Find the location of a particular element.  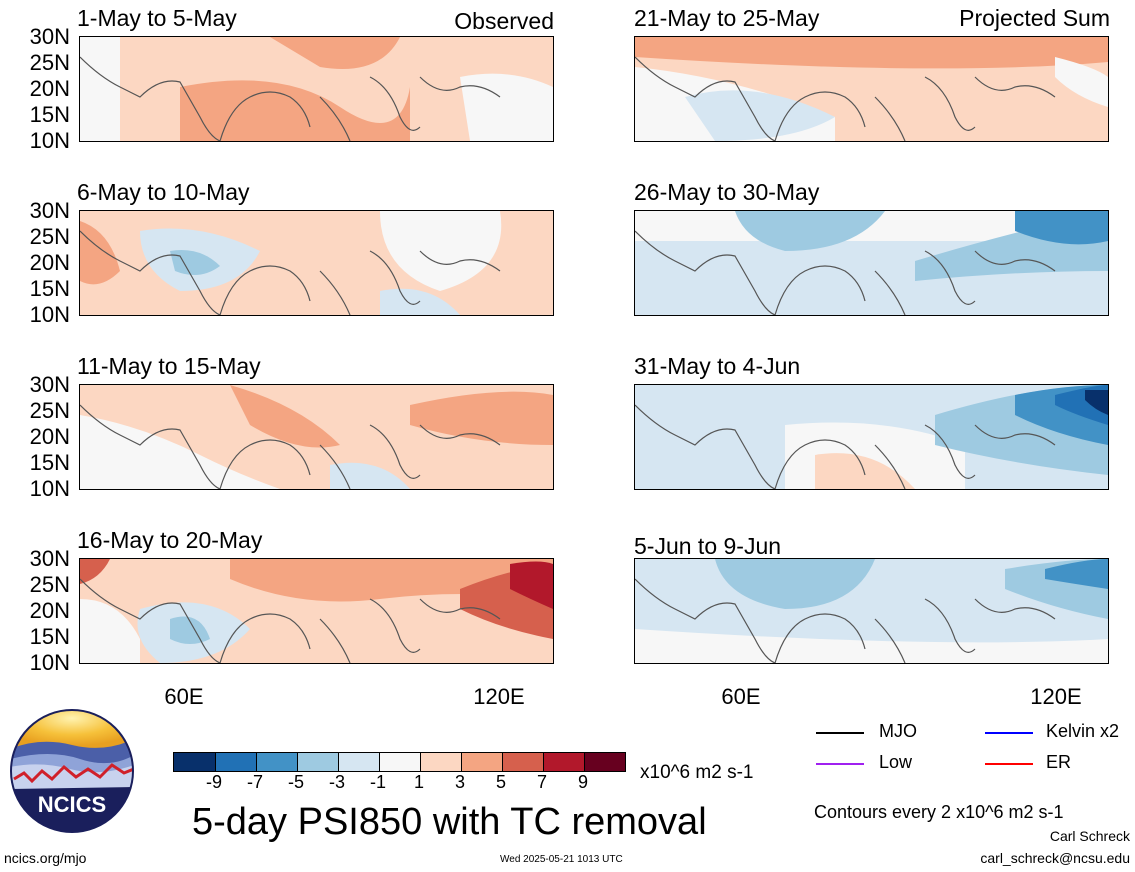

legend-label-kelvin: Kelvin x2 is located at coordinates (1083, 731).